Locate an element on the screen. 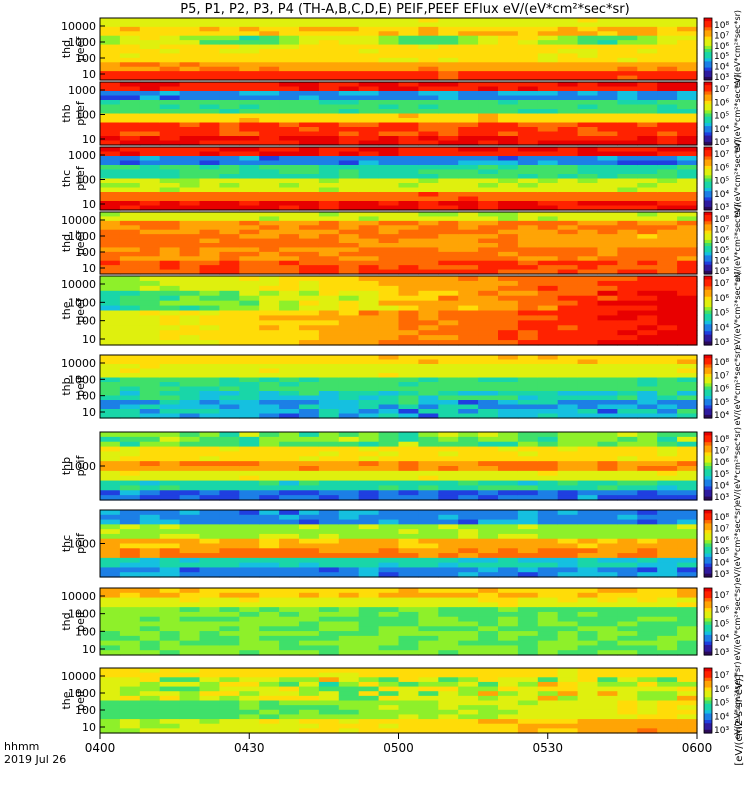 The height and width of the screenshot is (800, 750). colorbar-frame is located at coordinates (708, 310).